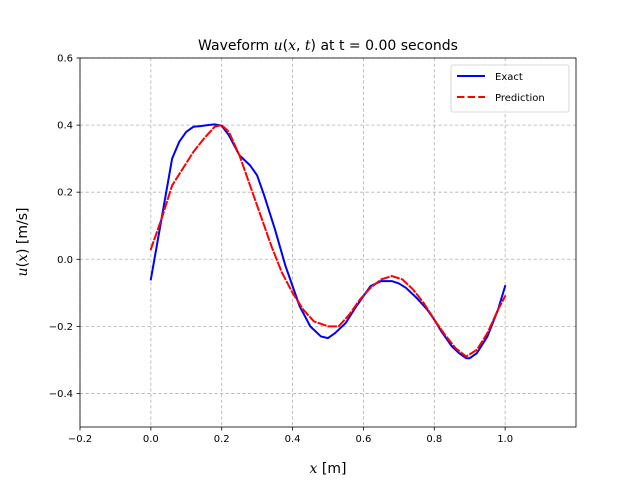 The height and width of the screenshot is (480, 640). I want to click on y-tick-label: −0.2, so click(61, 327).